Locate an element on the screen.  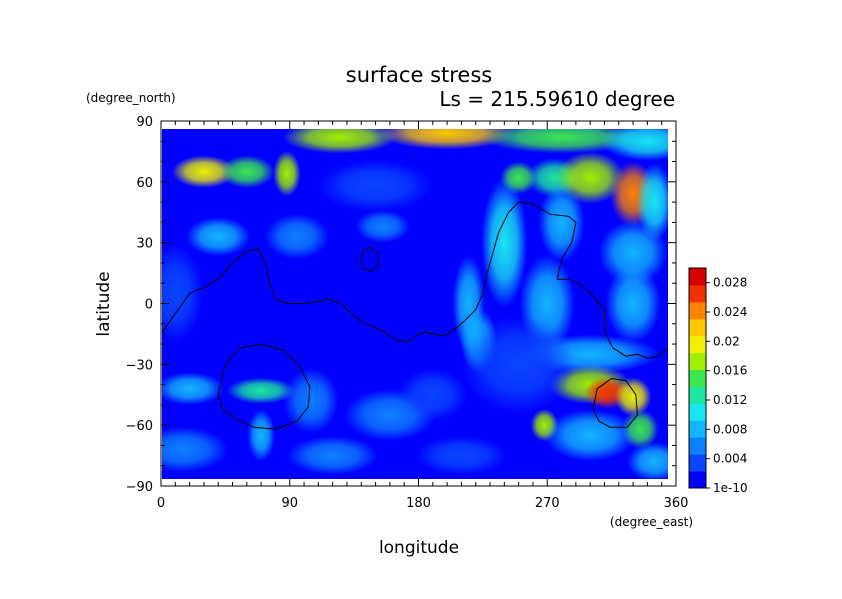
colorbar-tick-label: 0.012 is located at coordinates (730, 400).